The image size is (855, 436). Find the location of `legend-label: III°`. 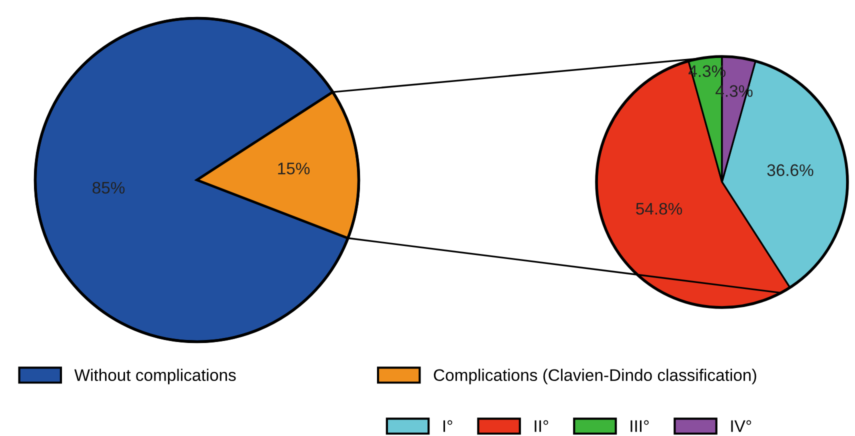

legend-label: III° is located at coordinates (639, 426).